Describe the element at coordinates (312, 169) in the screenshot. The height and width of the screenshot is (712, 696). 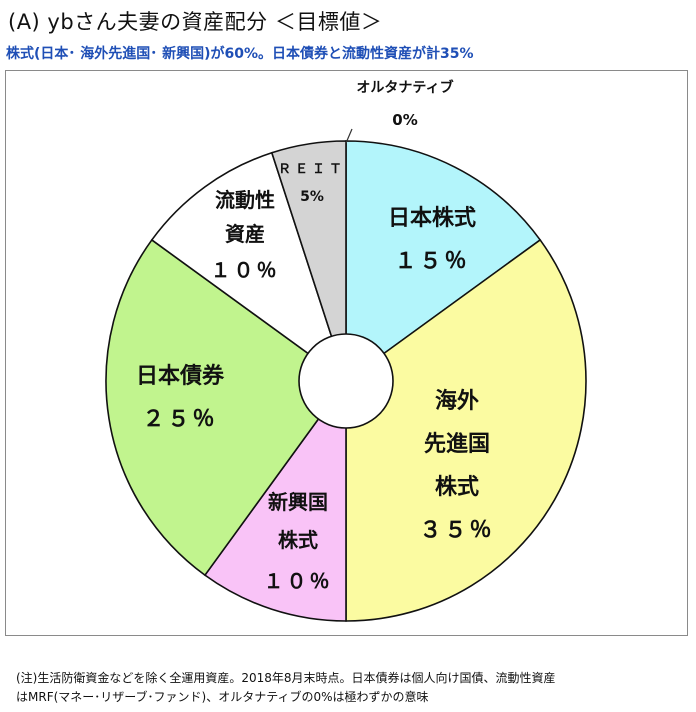
I see `slice-label-5-line-0: ＲＥＩＴ` at that location.